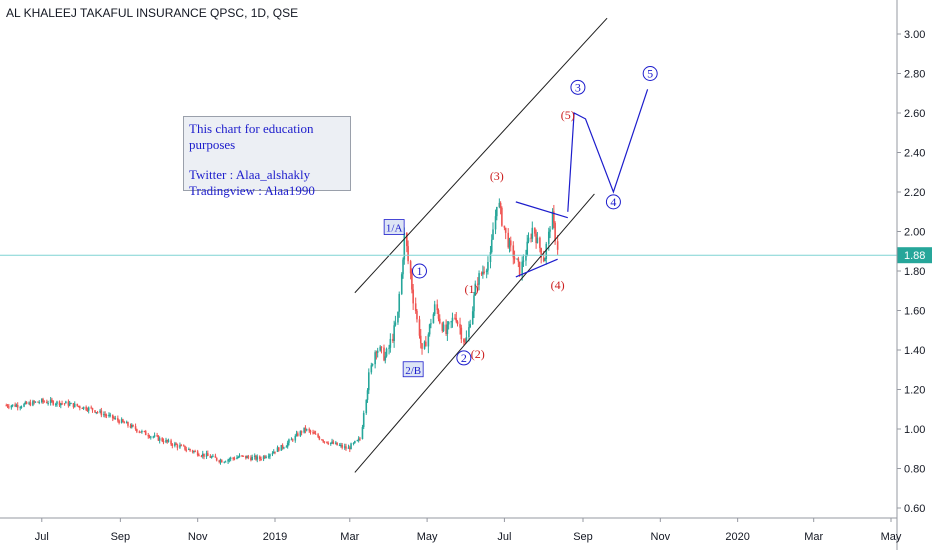 The height and width of the screenshot is (550, 932). I want to click on triangle-upper-line, so click(541, 210).